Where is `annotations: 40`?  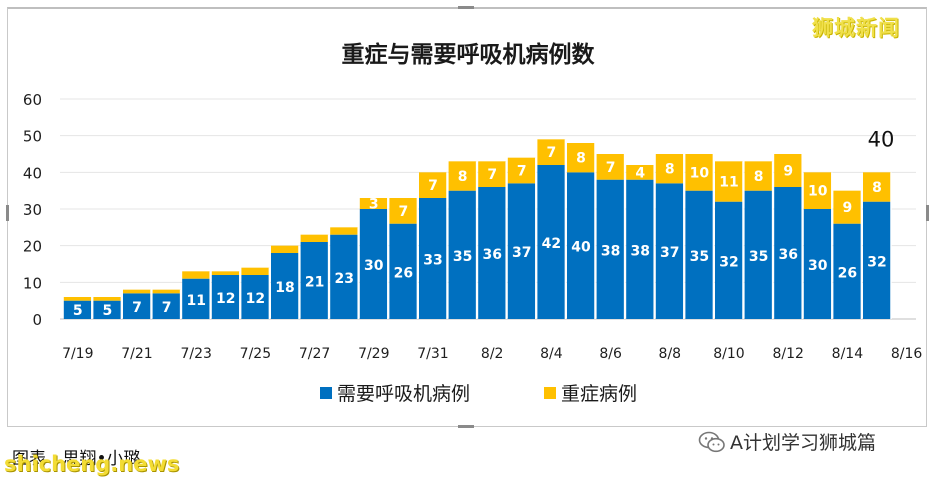
annotations: 40 is located at coordinates (881, 139).